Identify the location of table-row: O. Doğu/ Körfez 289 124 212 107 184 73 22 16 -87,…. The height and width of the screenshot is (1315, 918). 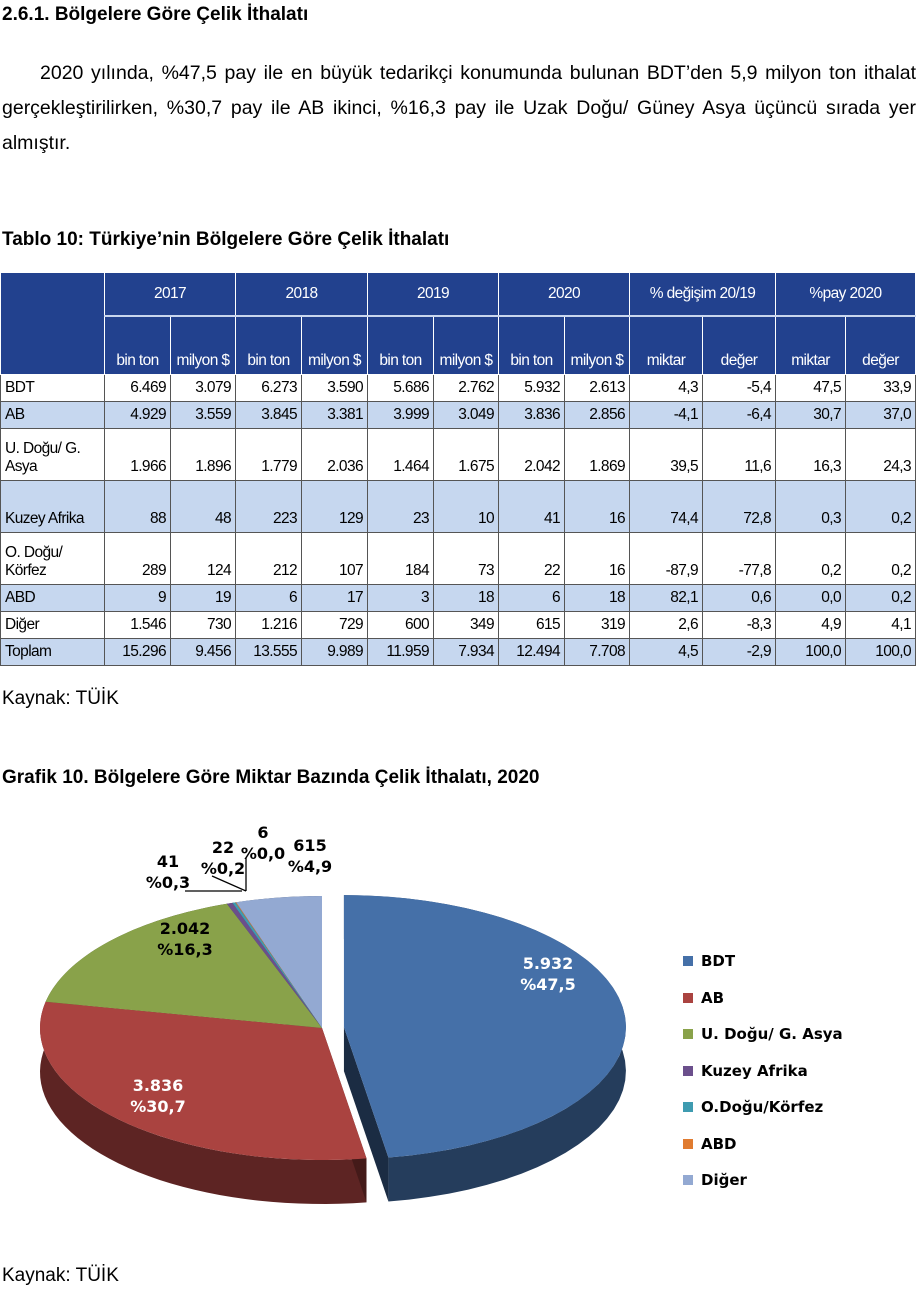
(458, 558).